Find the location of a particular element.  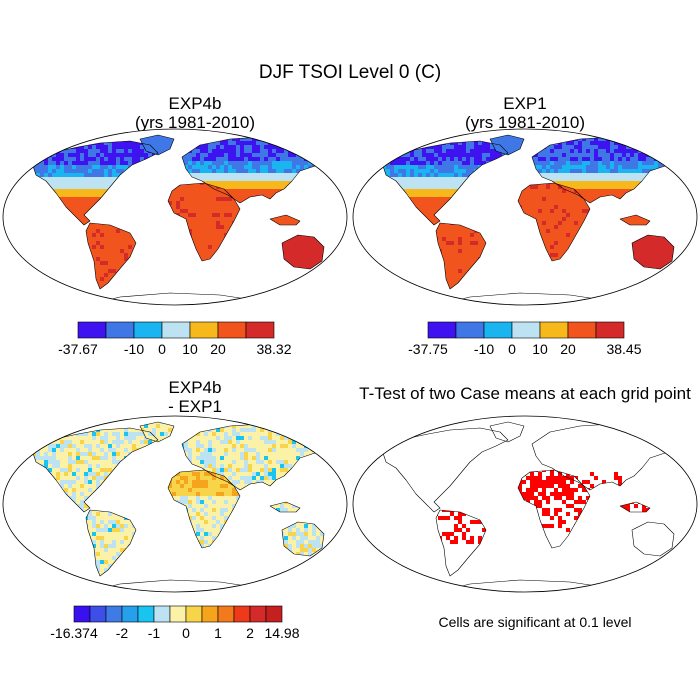

panel-3-title: EXP4b - EXP1 is located at coordinates (195, 397).